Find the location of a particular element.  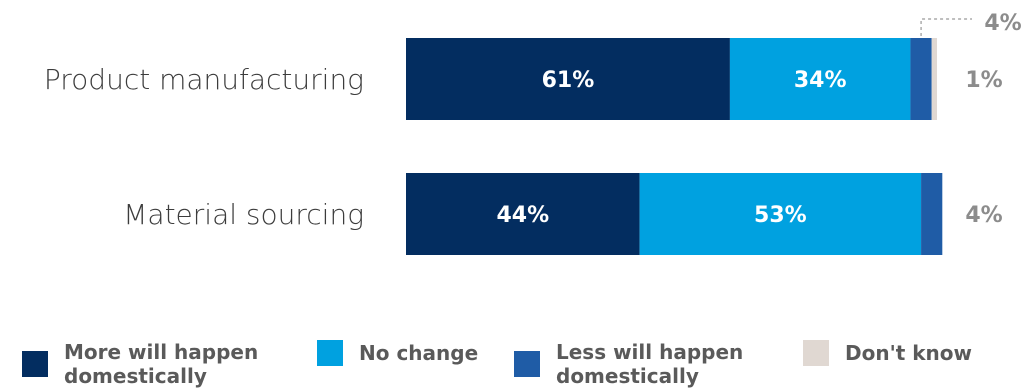

legend-item-less-domestic: Less will happen domestically is located at coordinates (645, 364).